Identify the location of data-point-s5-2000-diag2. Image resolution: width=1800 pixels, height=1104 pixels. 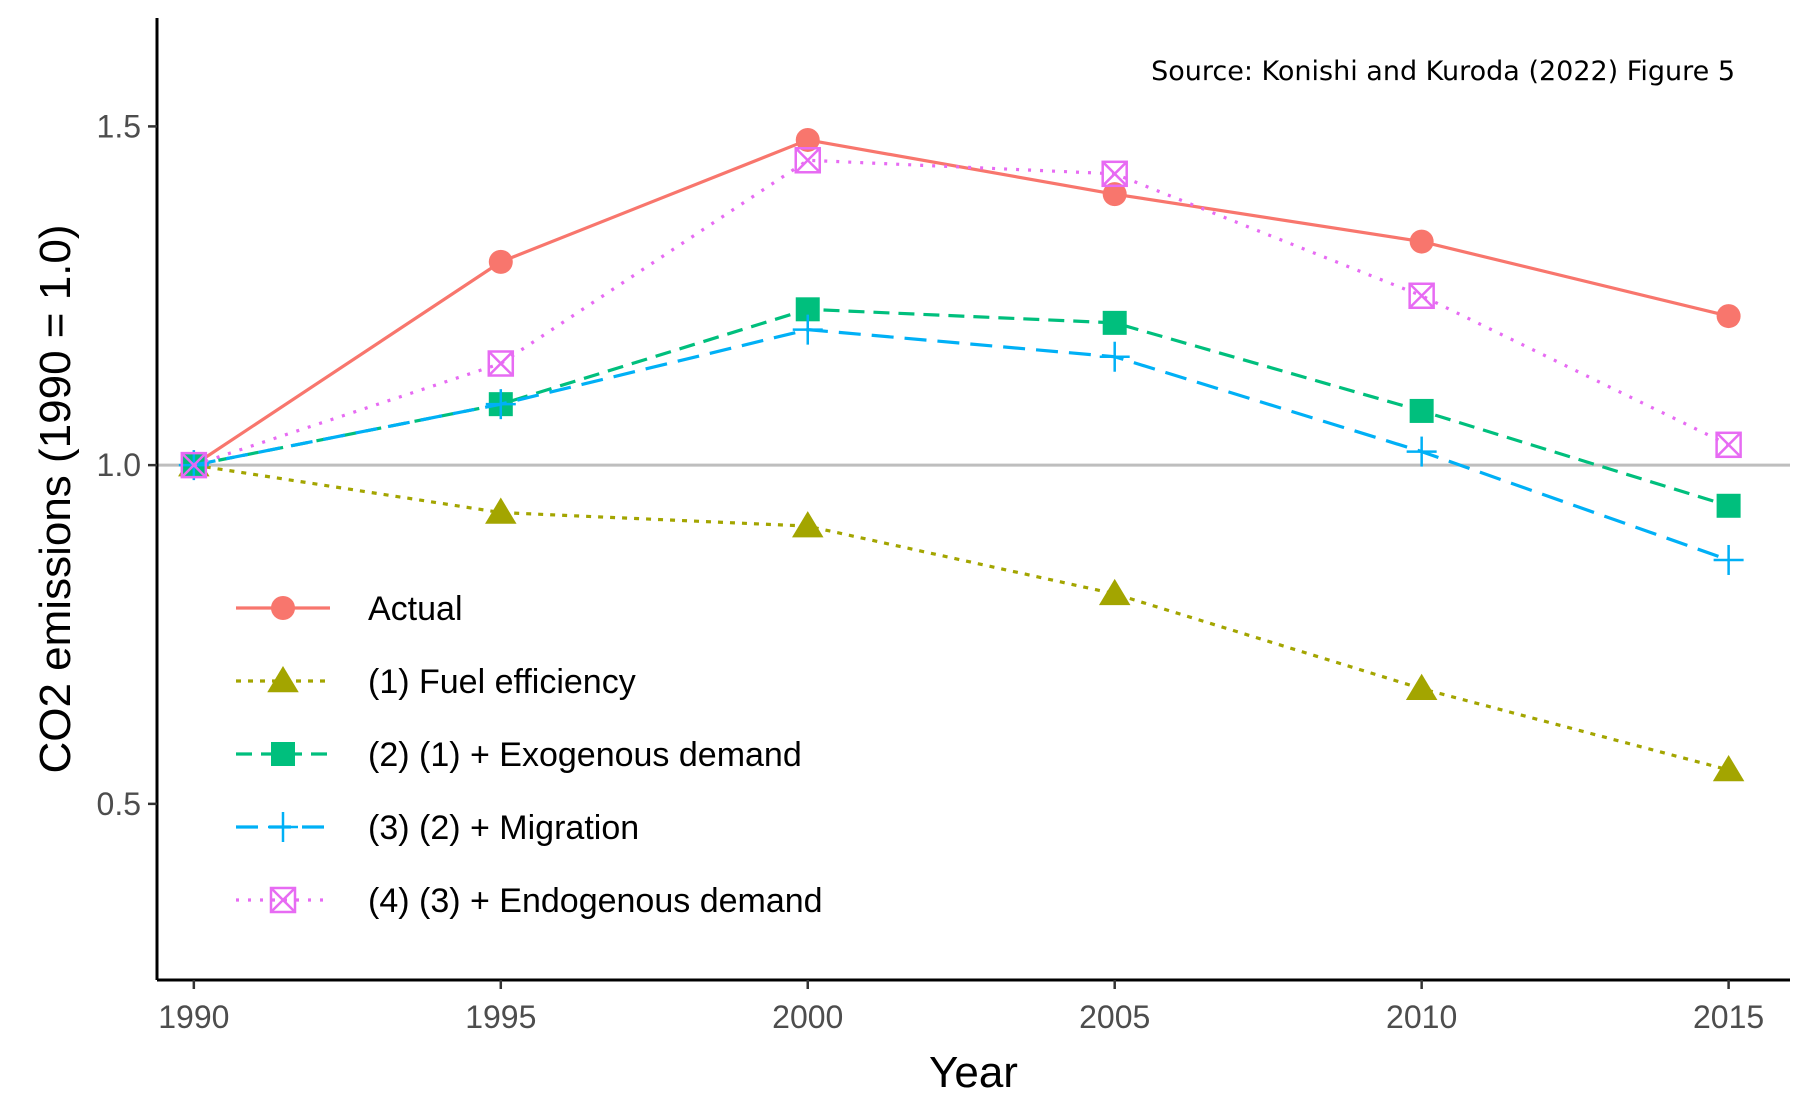
(807, 160).